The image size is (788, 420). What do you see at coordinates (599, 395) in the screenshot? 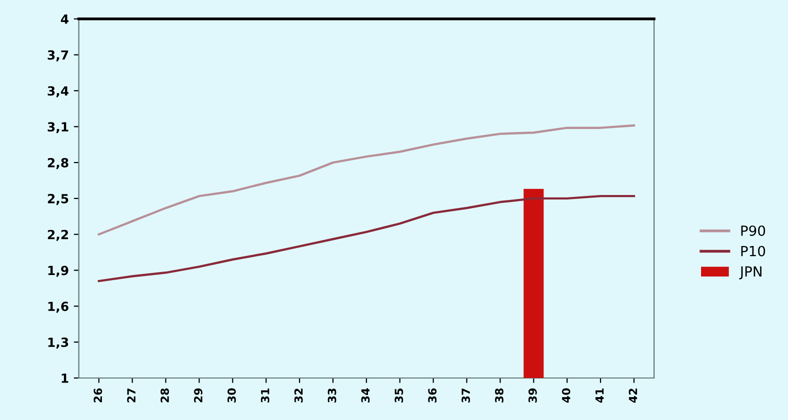
I see `x-tick-label: 41` at bounding box center [599, 395].